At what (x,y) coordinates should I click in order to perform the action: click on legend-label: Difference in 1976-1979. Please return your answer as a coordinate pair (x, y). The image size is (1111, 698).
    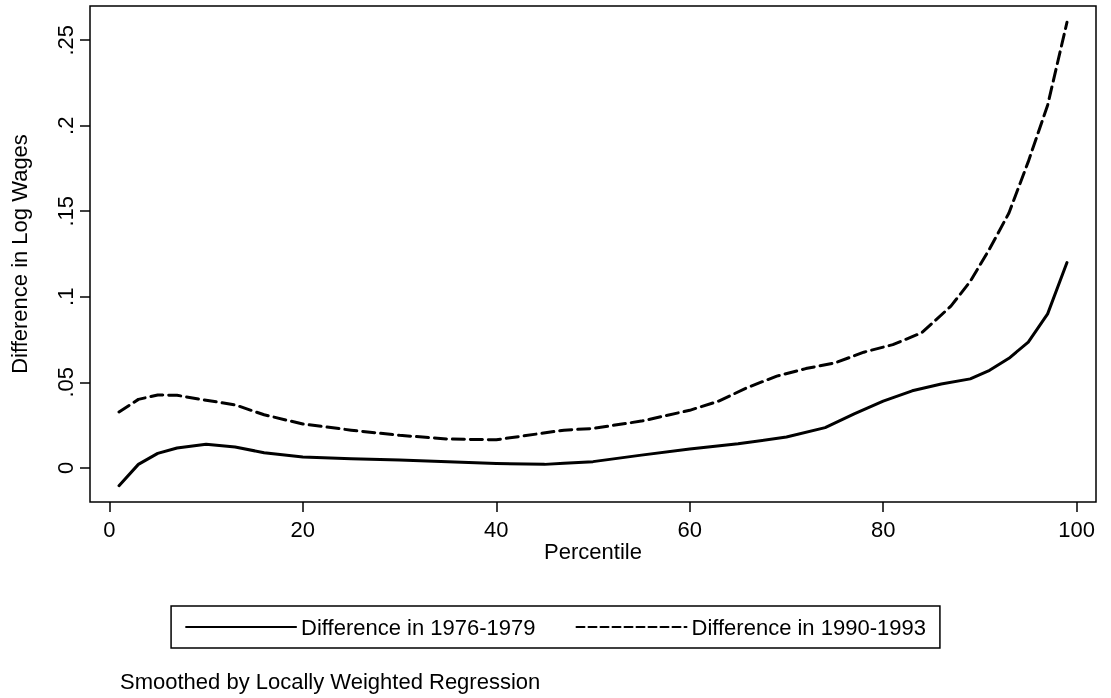
    Looking at the image, I should click on (418, 627).